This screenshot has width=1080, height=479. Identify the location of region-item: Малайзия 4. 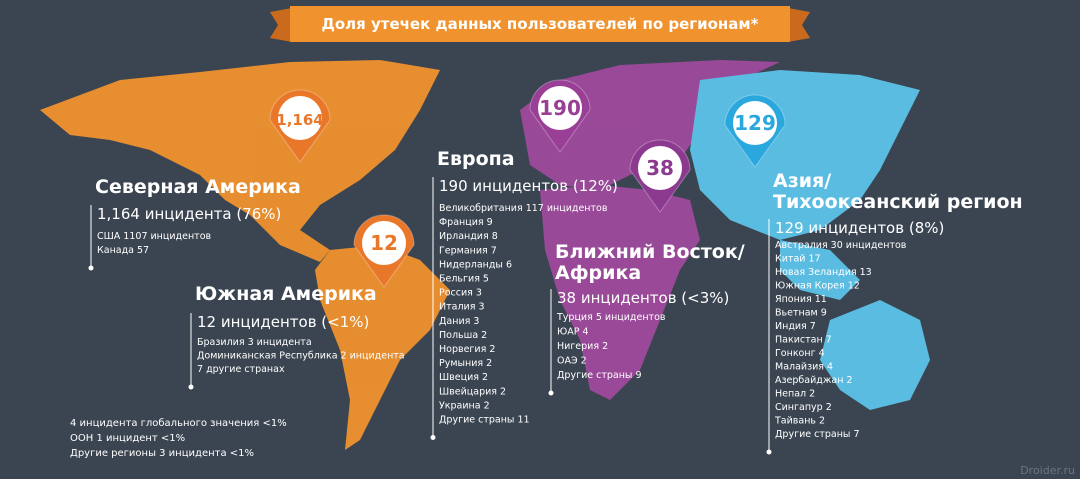
(804, 367).